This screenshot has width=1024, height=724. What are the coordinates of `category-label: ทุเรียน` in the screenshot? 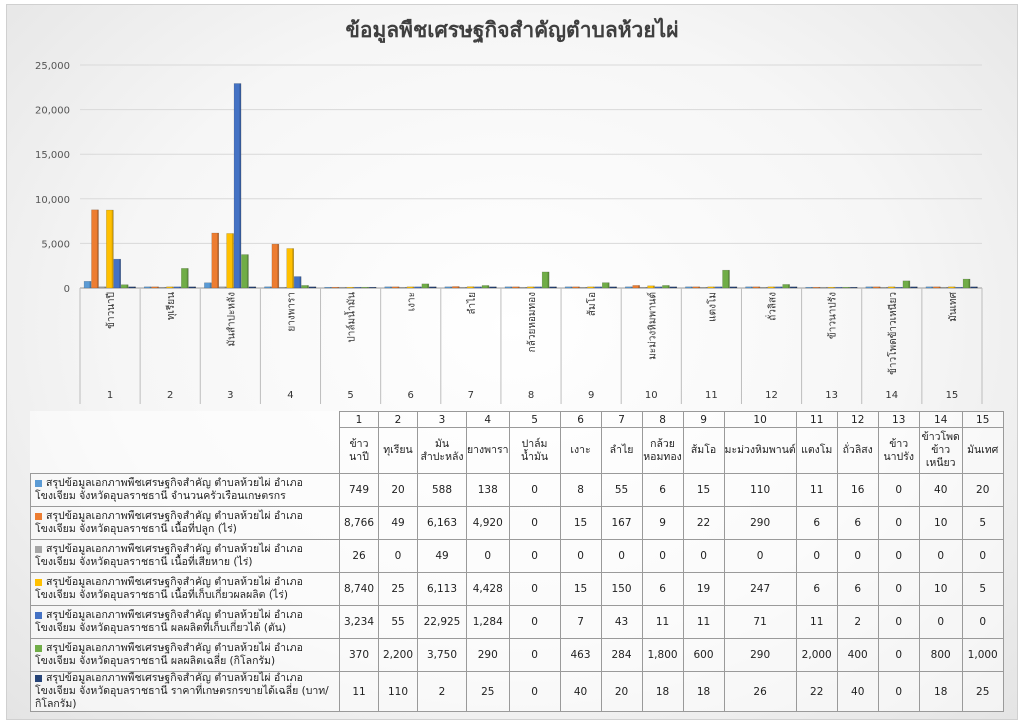 It's located at (171, 306).